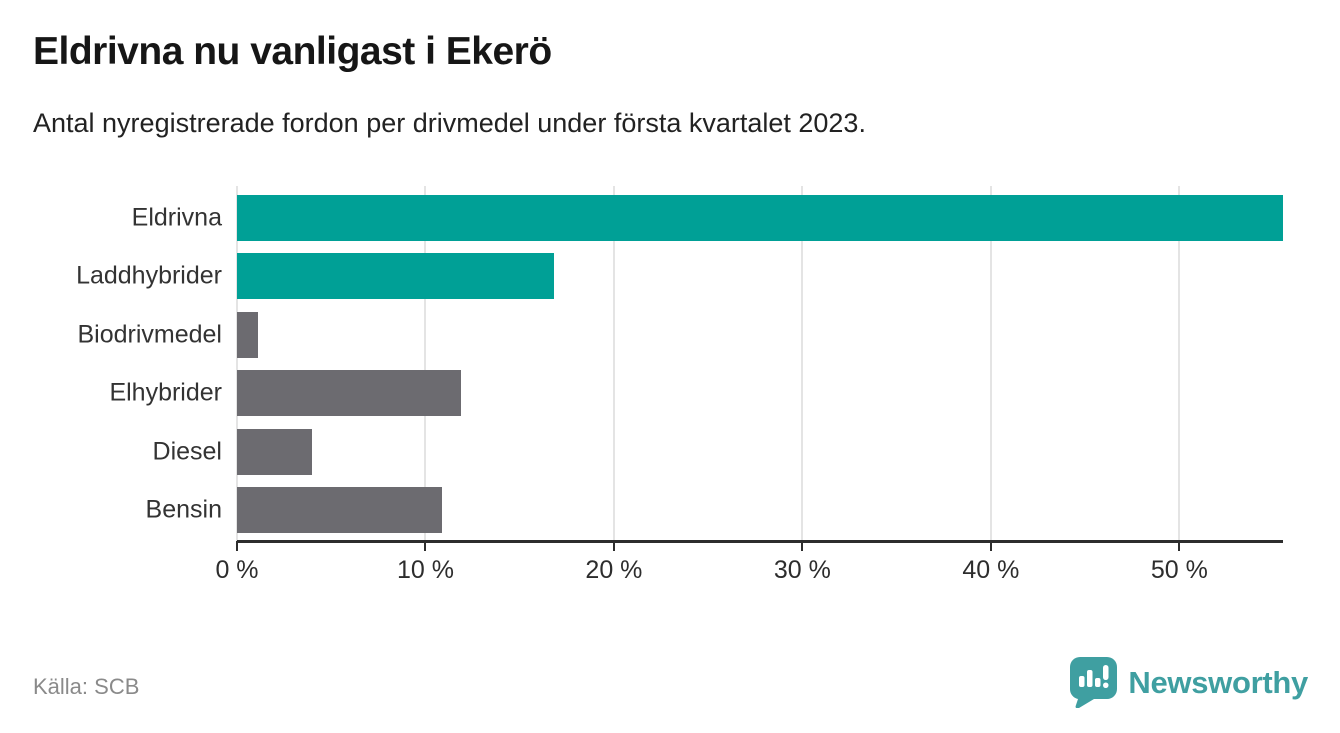 This screenshot has width=1340, height=733. Describe the element at coordinates (247, 334) in the screenshot. I see `bar-biodrivmedel` at that location.